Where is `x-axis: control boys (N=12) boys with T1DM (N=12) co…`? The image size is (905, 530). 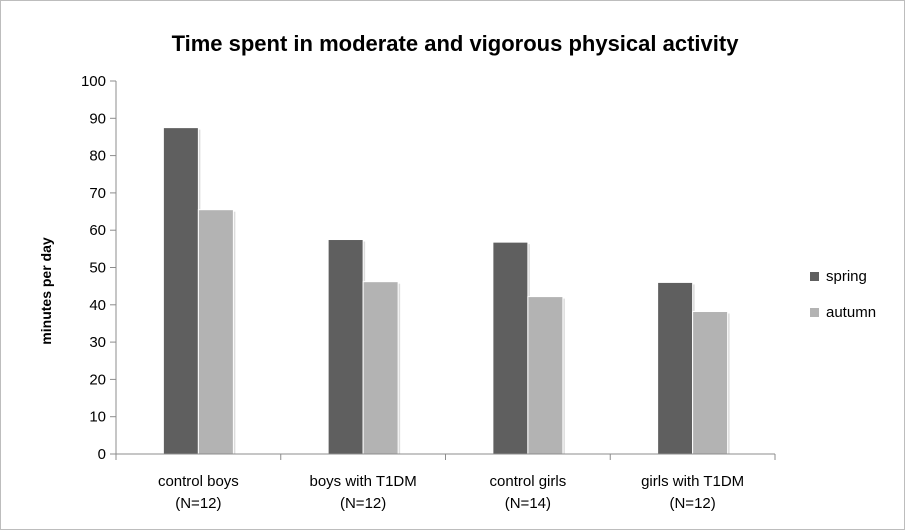 x-axis: control boys (N=12) boys with T1DM (N=12) co… is located at coordinates (445, 482).